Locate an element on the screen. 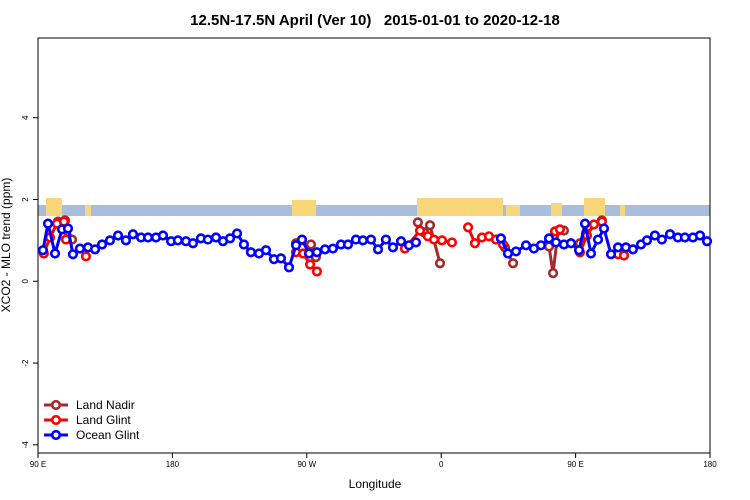 Image resolution: width=750 pixels, height=500 pixels. y-tick-label: -2 is located at coordinates (25, 363).